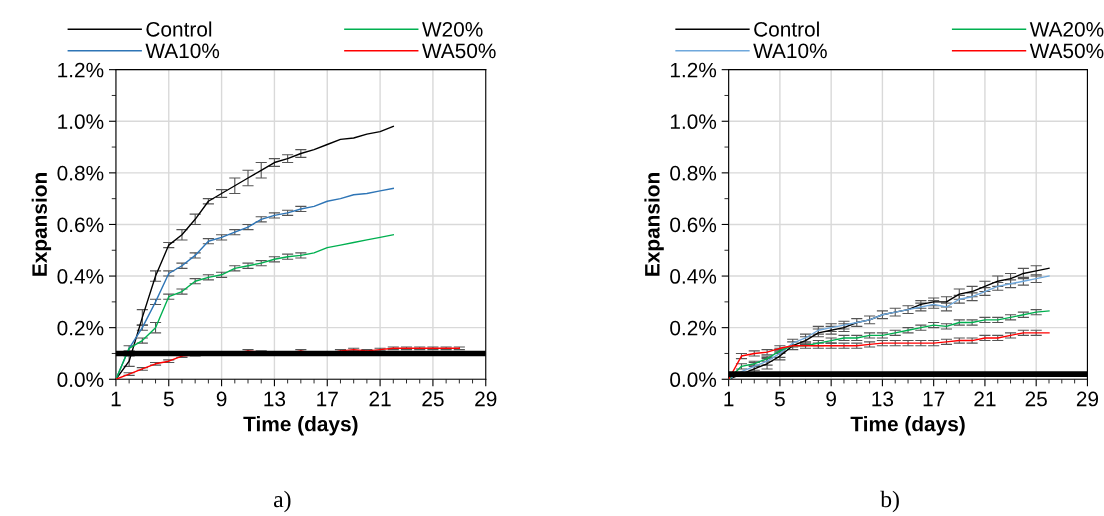  I want to click on text: a), so click(282, 501).